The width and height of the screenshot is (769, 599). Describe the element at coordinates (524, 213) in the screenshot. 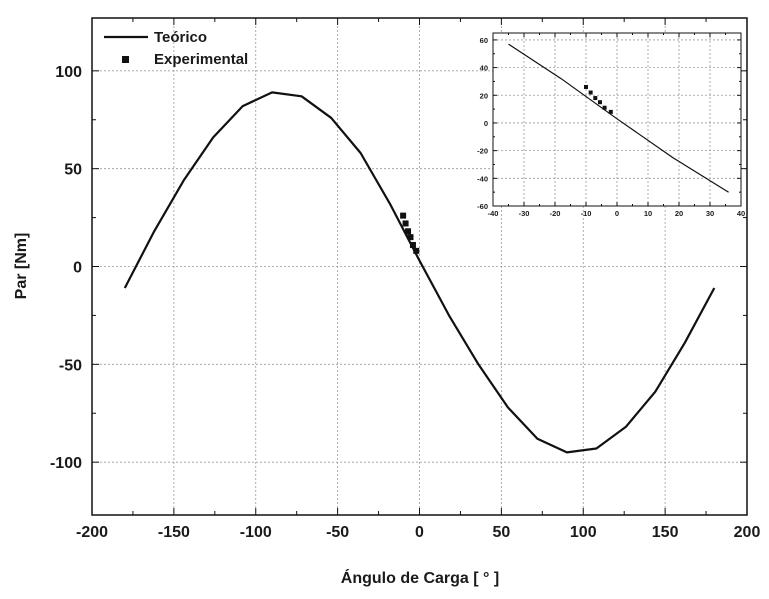

I see `x-tick-label: -30` at that location.